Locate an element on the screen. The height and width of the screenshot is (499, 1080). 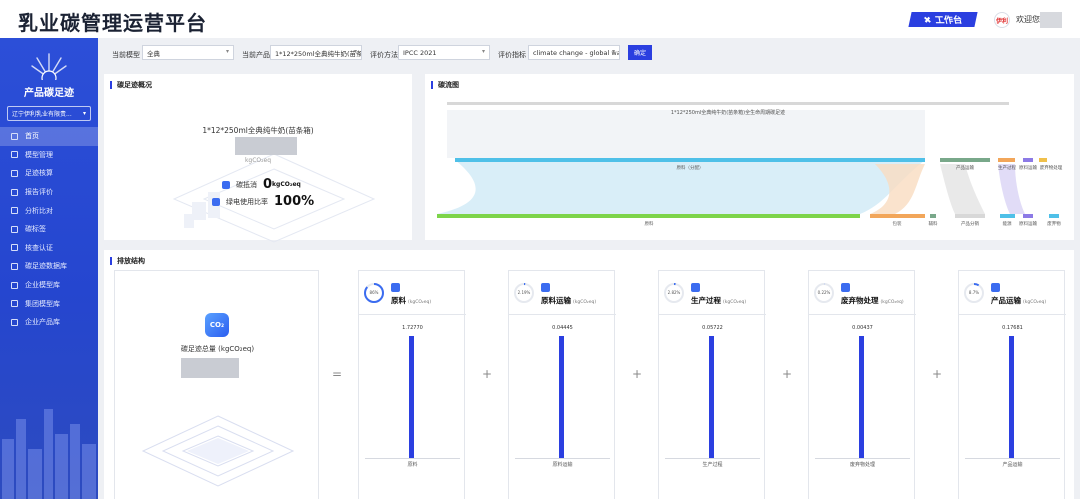
workspace-button: ✖ 工作台 is located at coordinates (943, 19).